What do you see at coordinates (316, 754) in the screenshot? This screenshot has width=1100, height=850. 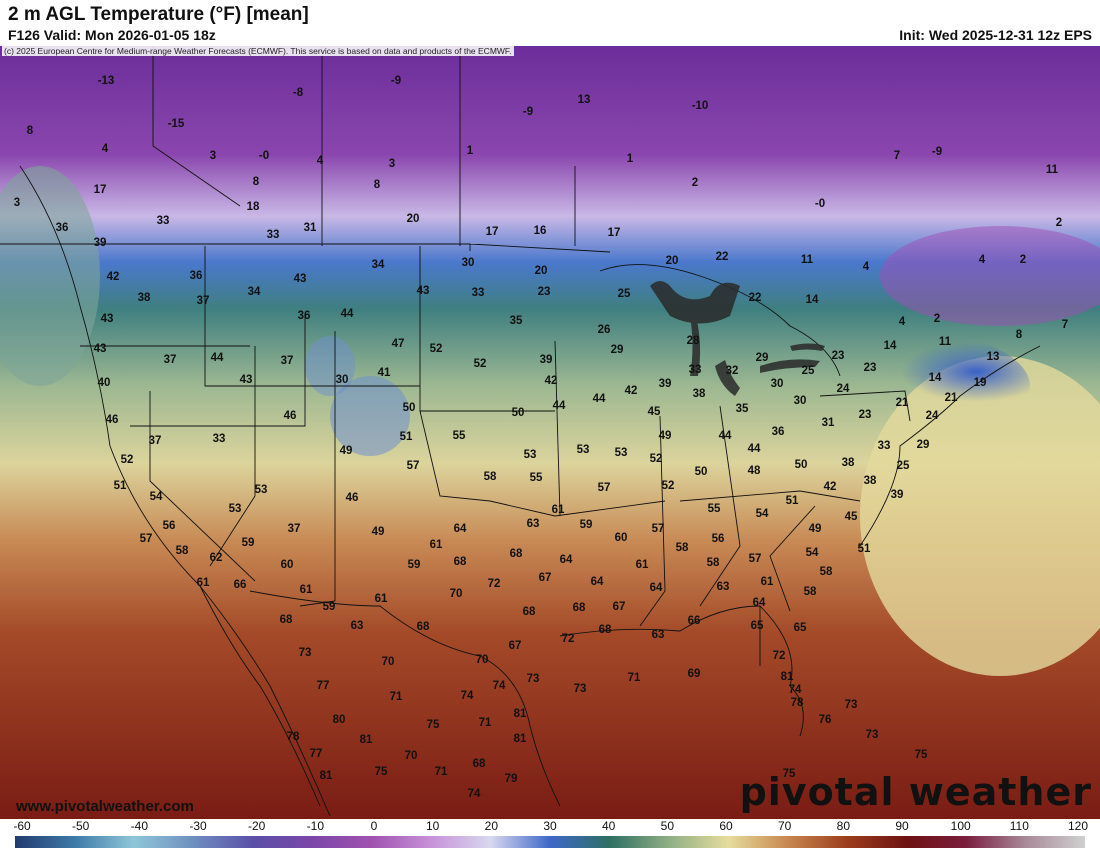 I see `temperature-value: 77` at bounding box center [316, 754].